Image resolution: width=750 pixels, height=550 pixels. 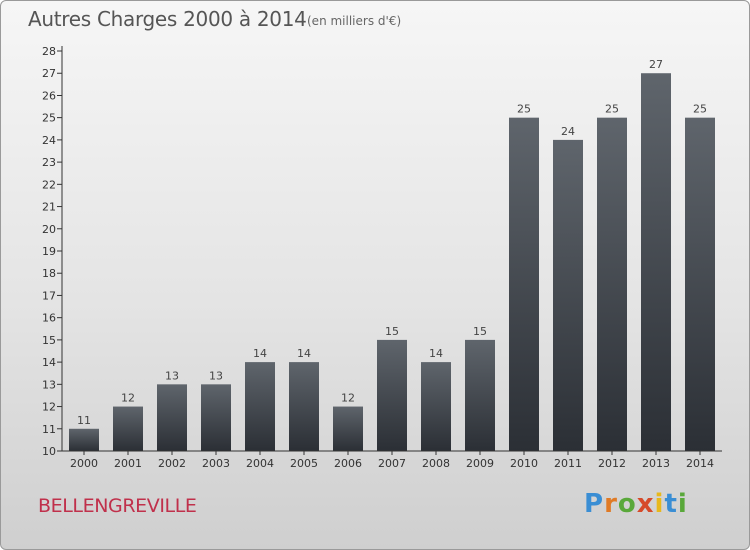 I want to click on y-tick-label: 23, so click(x=49, y=162).